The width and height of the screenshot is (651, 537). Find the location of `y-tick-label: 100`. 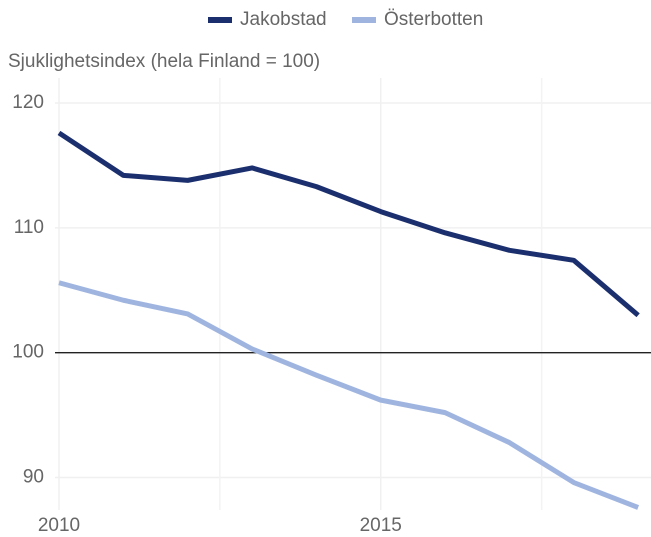

y-tick-label: 100 is located at coordinates (28, 352).